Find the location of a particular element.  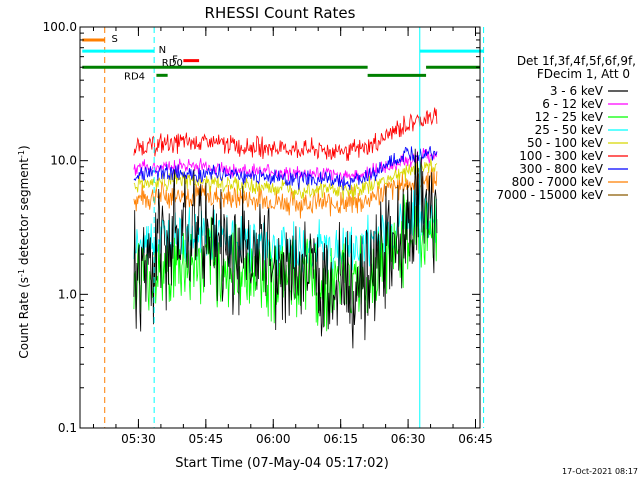

flag-label: RD4 is located at coordinates (134, 76).